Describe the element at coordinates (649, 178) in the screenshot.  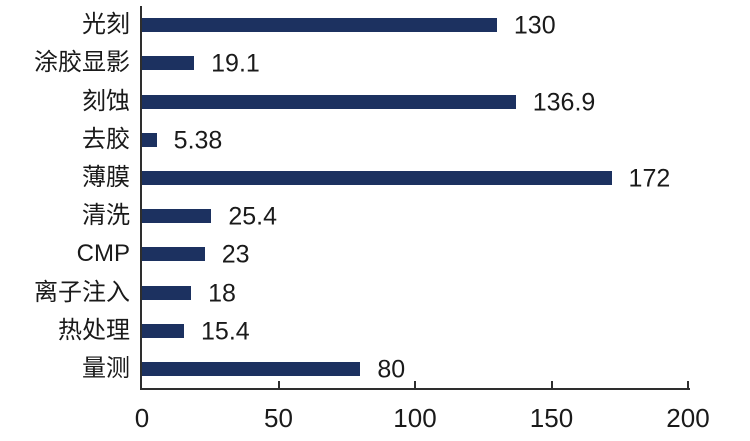
I see `value-label: 172` at that location.